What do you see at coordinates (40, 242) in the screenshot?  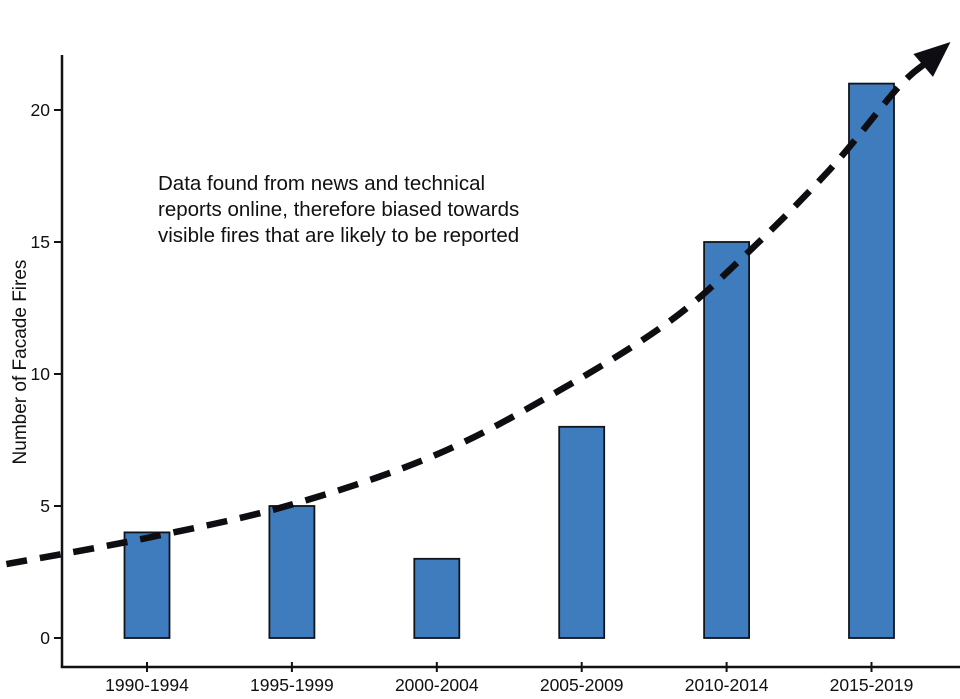 I see `y-tick-label: 15` at bounding box center [40, 242].